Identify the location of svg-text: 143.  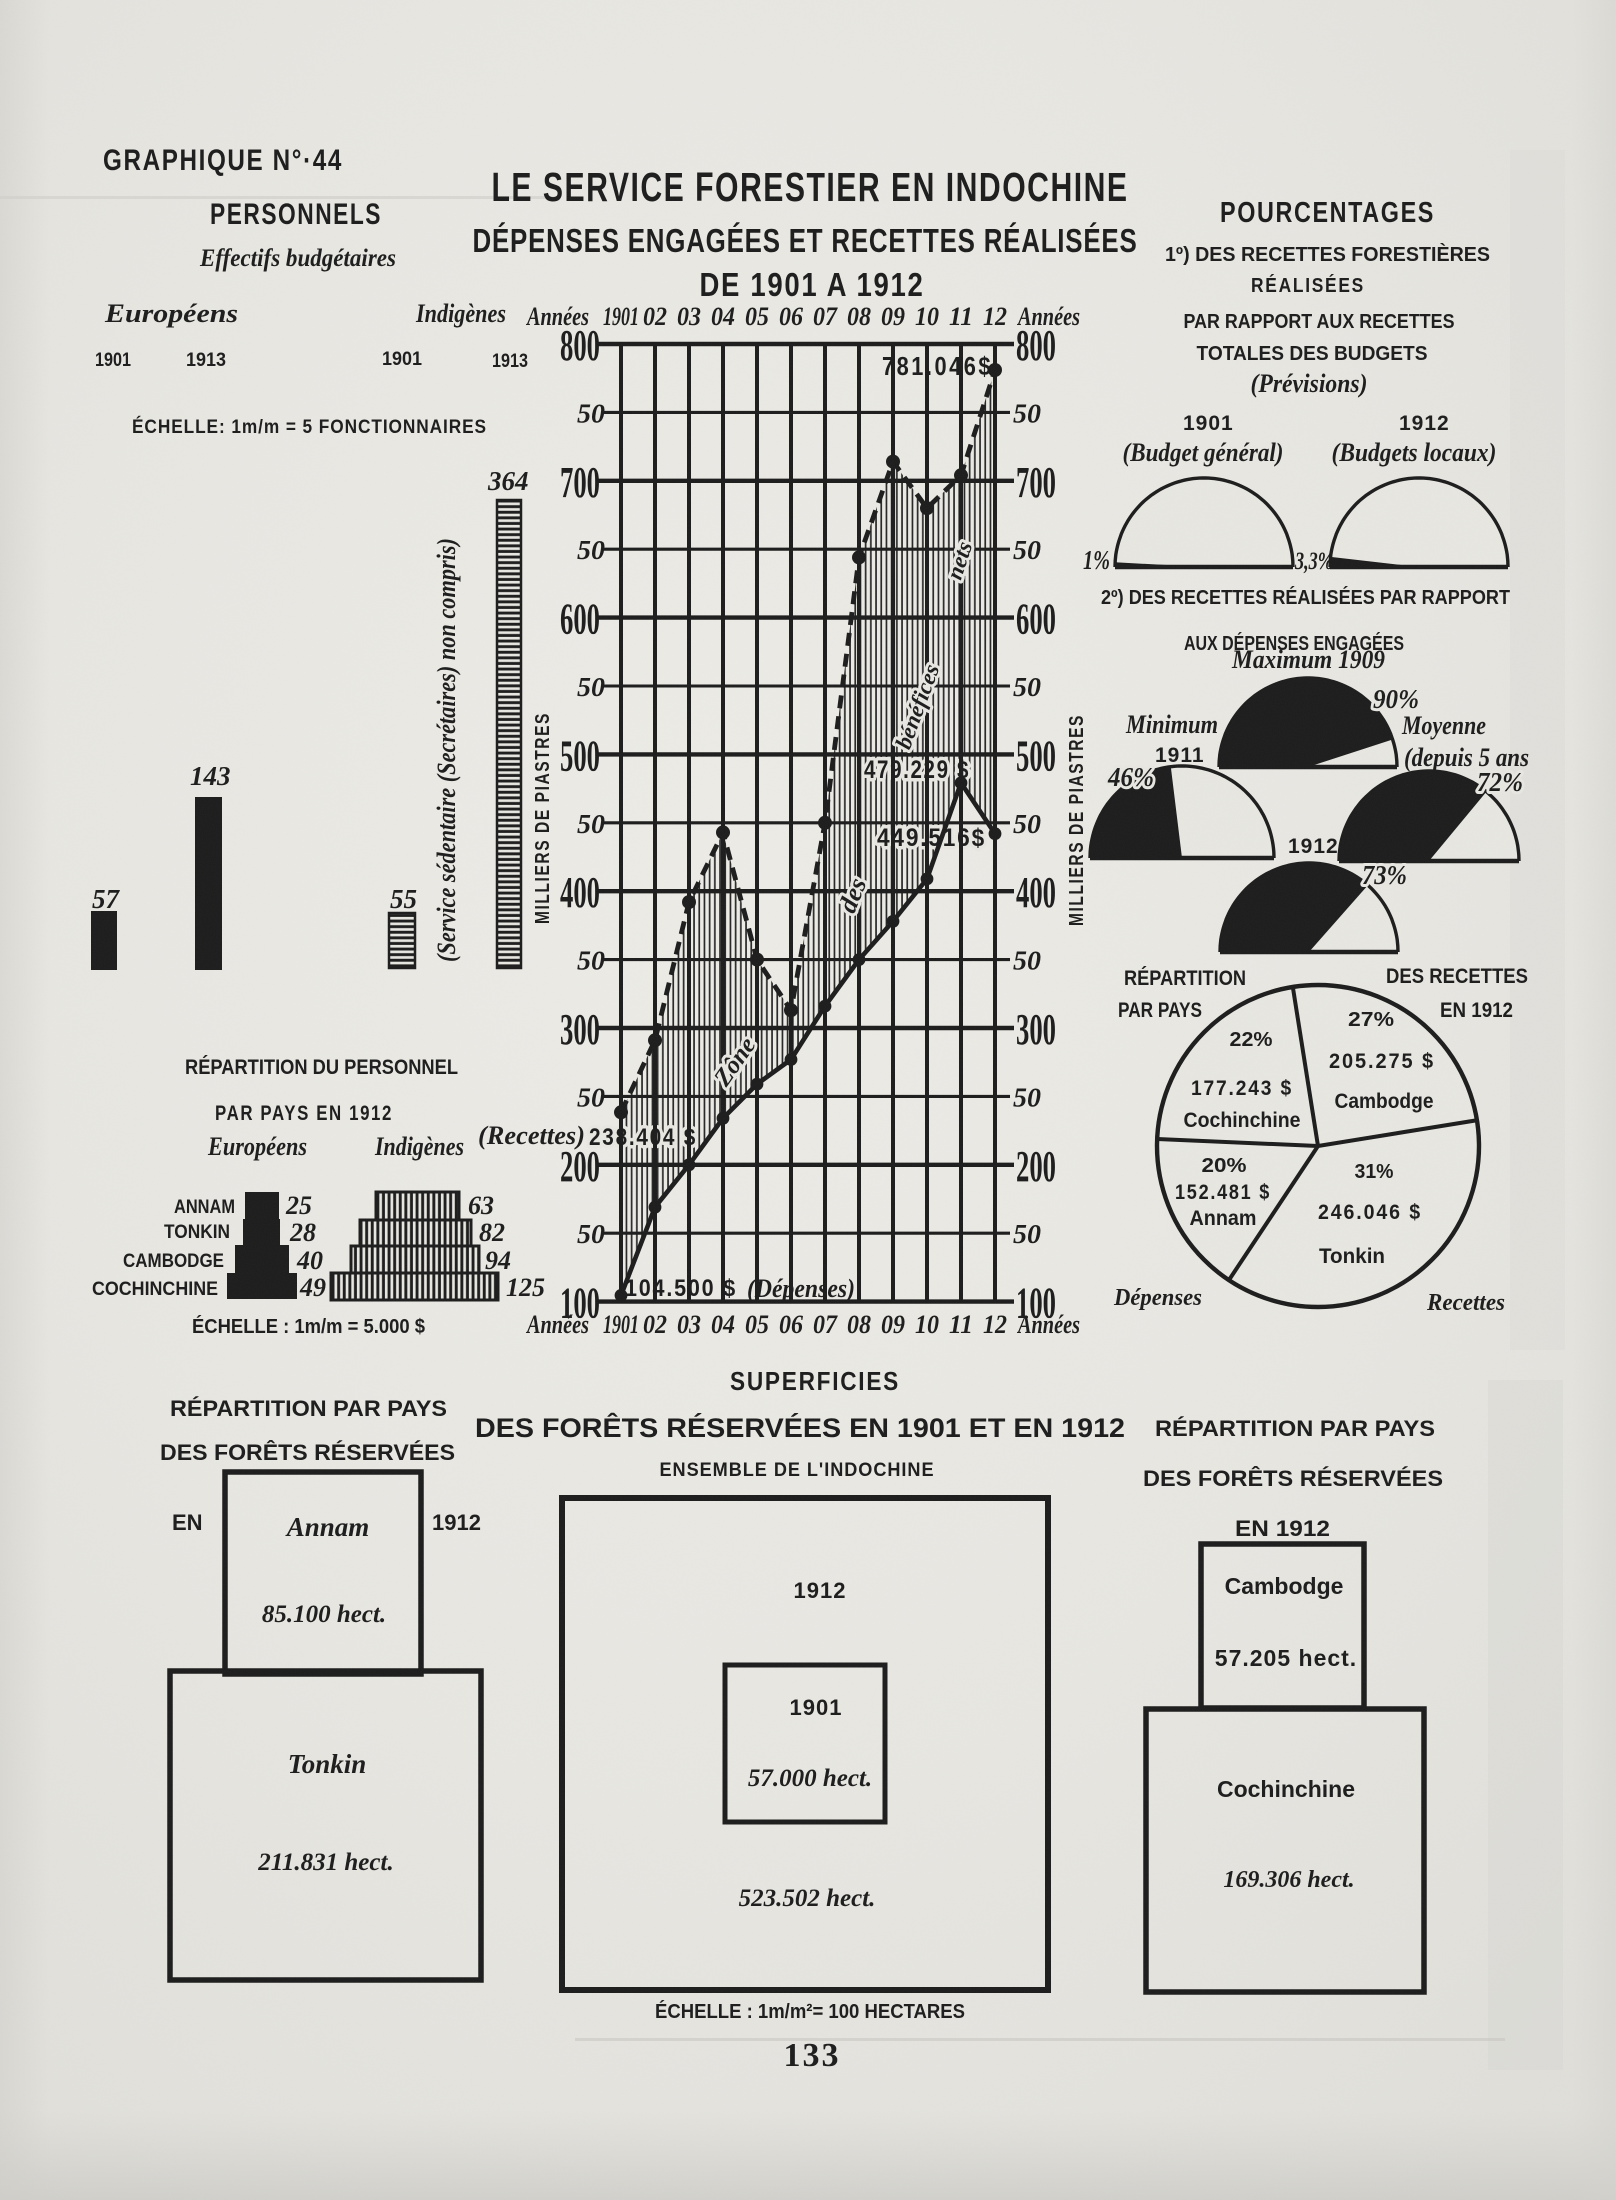
(210, 776).